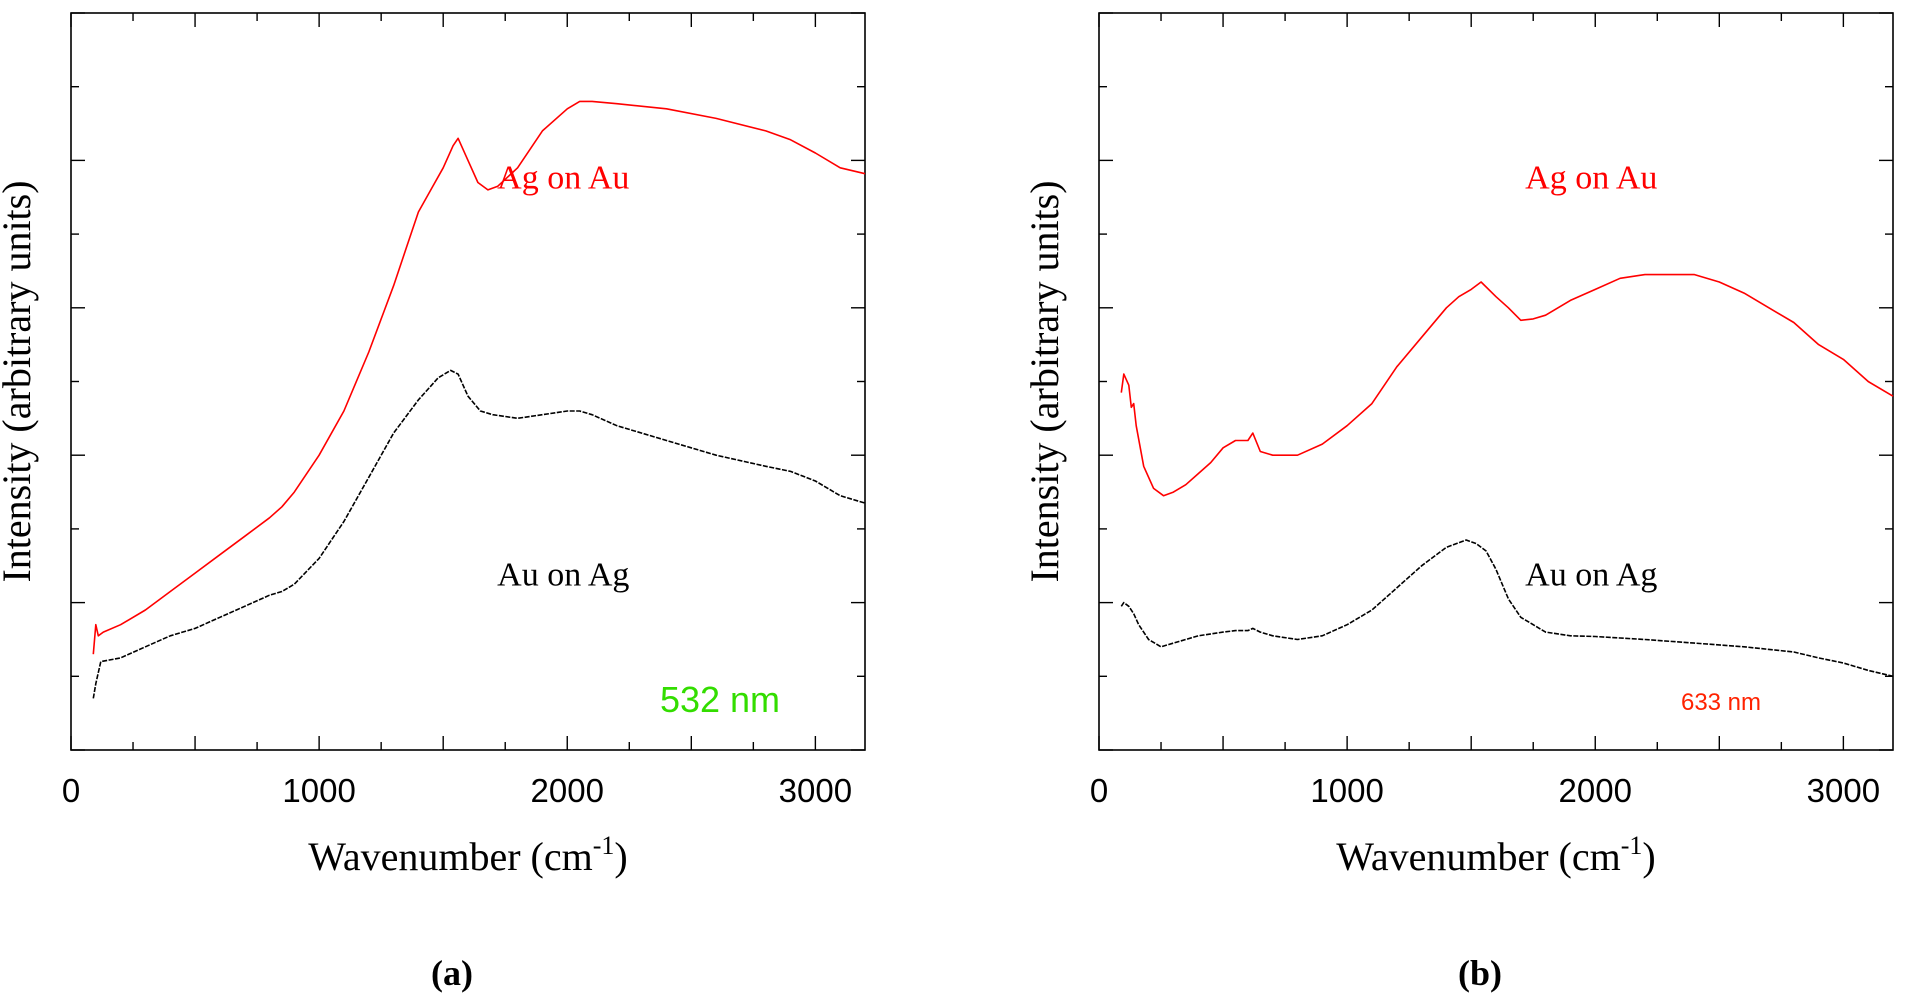 The height and width of the screenshot is (997, 1905). What do you see at coordinates (1507, 385) in the screenshot?
I see `series-line-ag-on-au` at bounding box center [1507, 385].